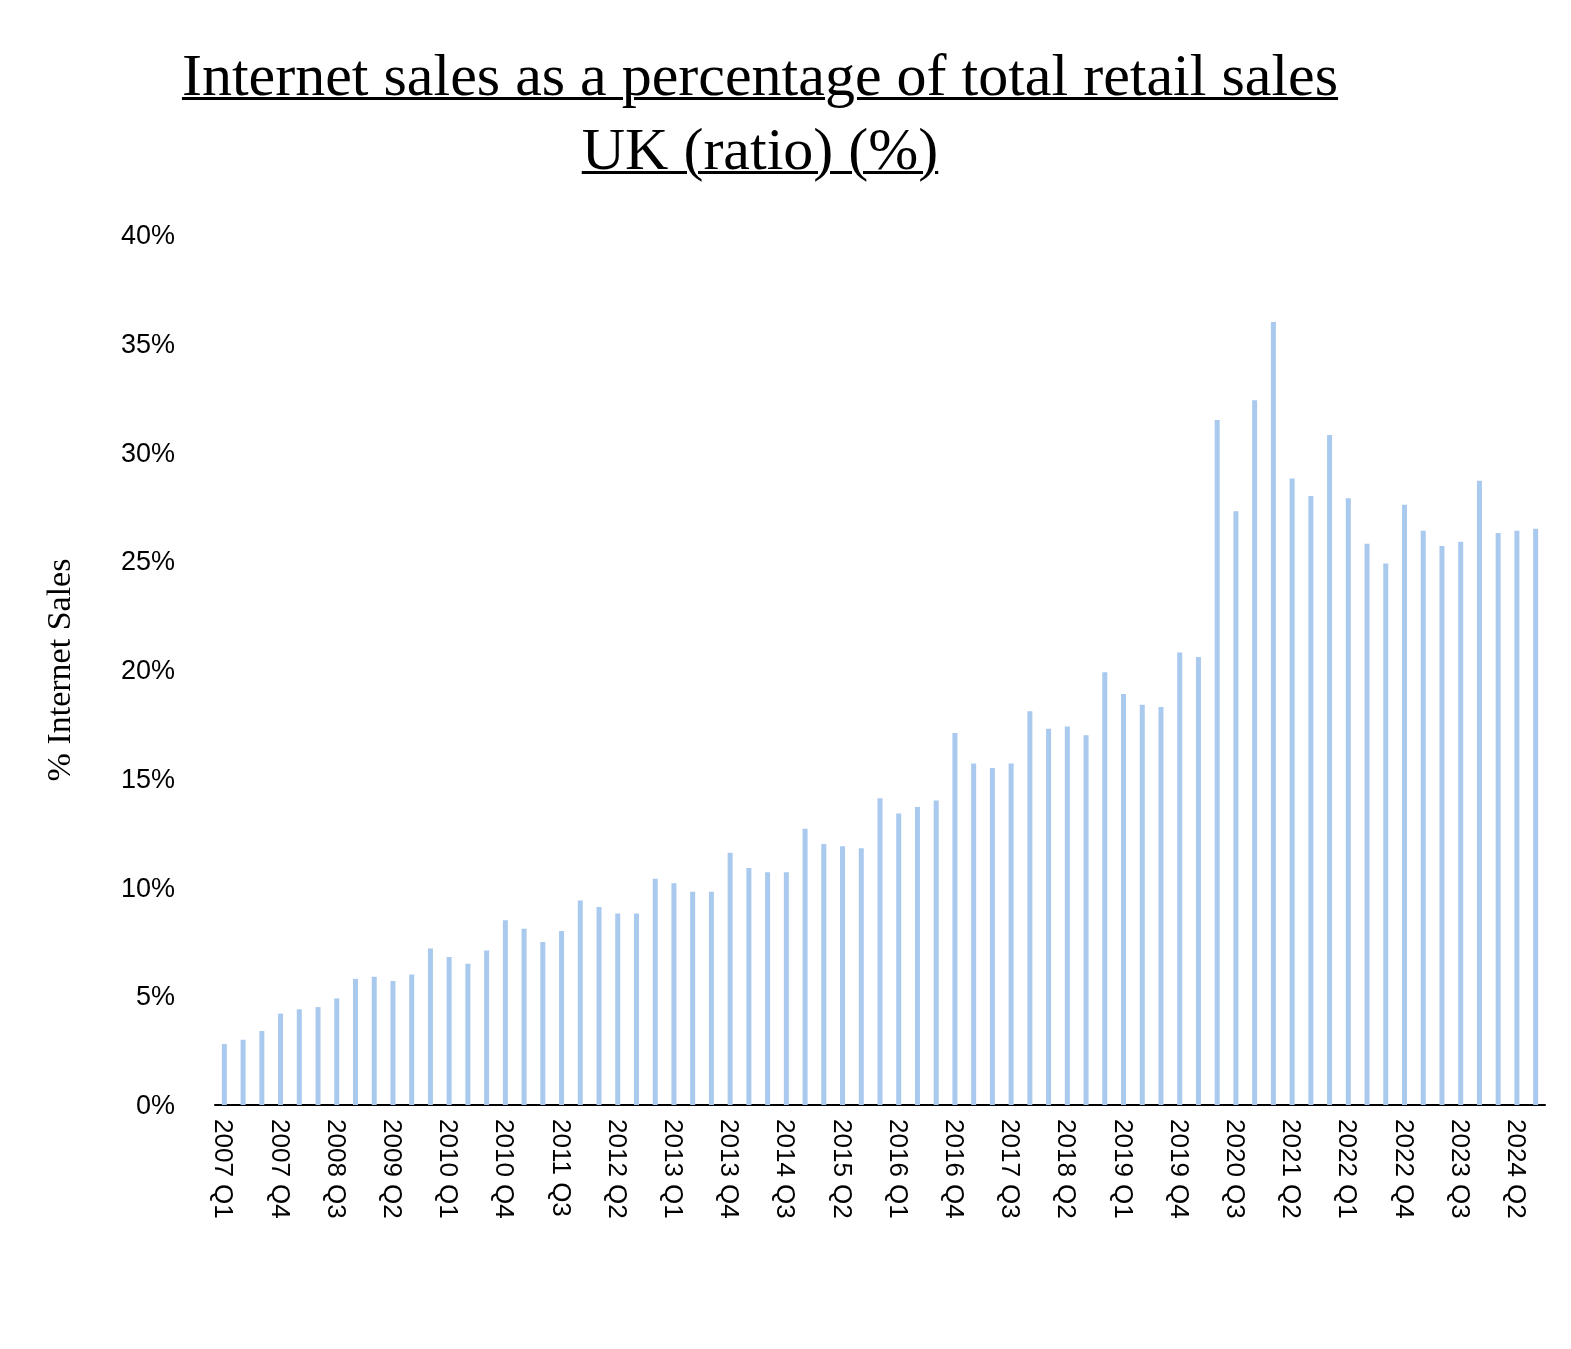 This screenshot has width=1571, height=1349. I want to click on x-tick-label: 2016 Q4, so click(954, 1169).